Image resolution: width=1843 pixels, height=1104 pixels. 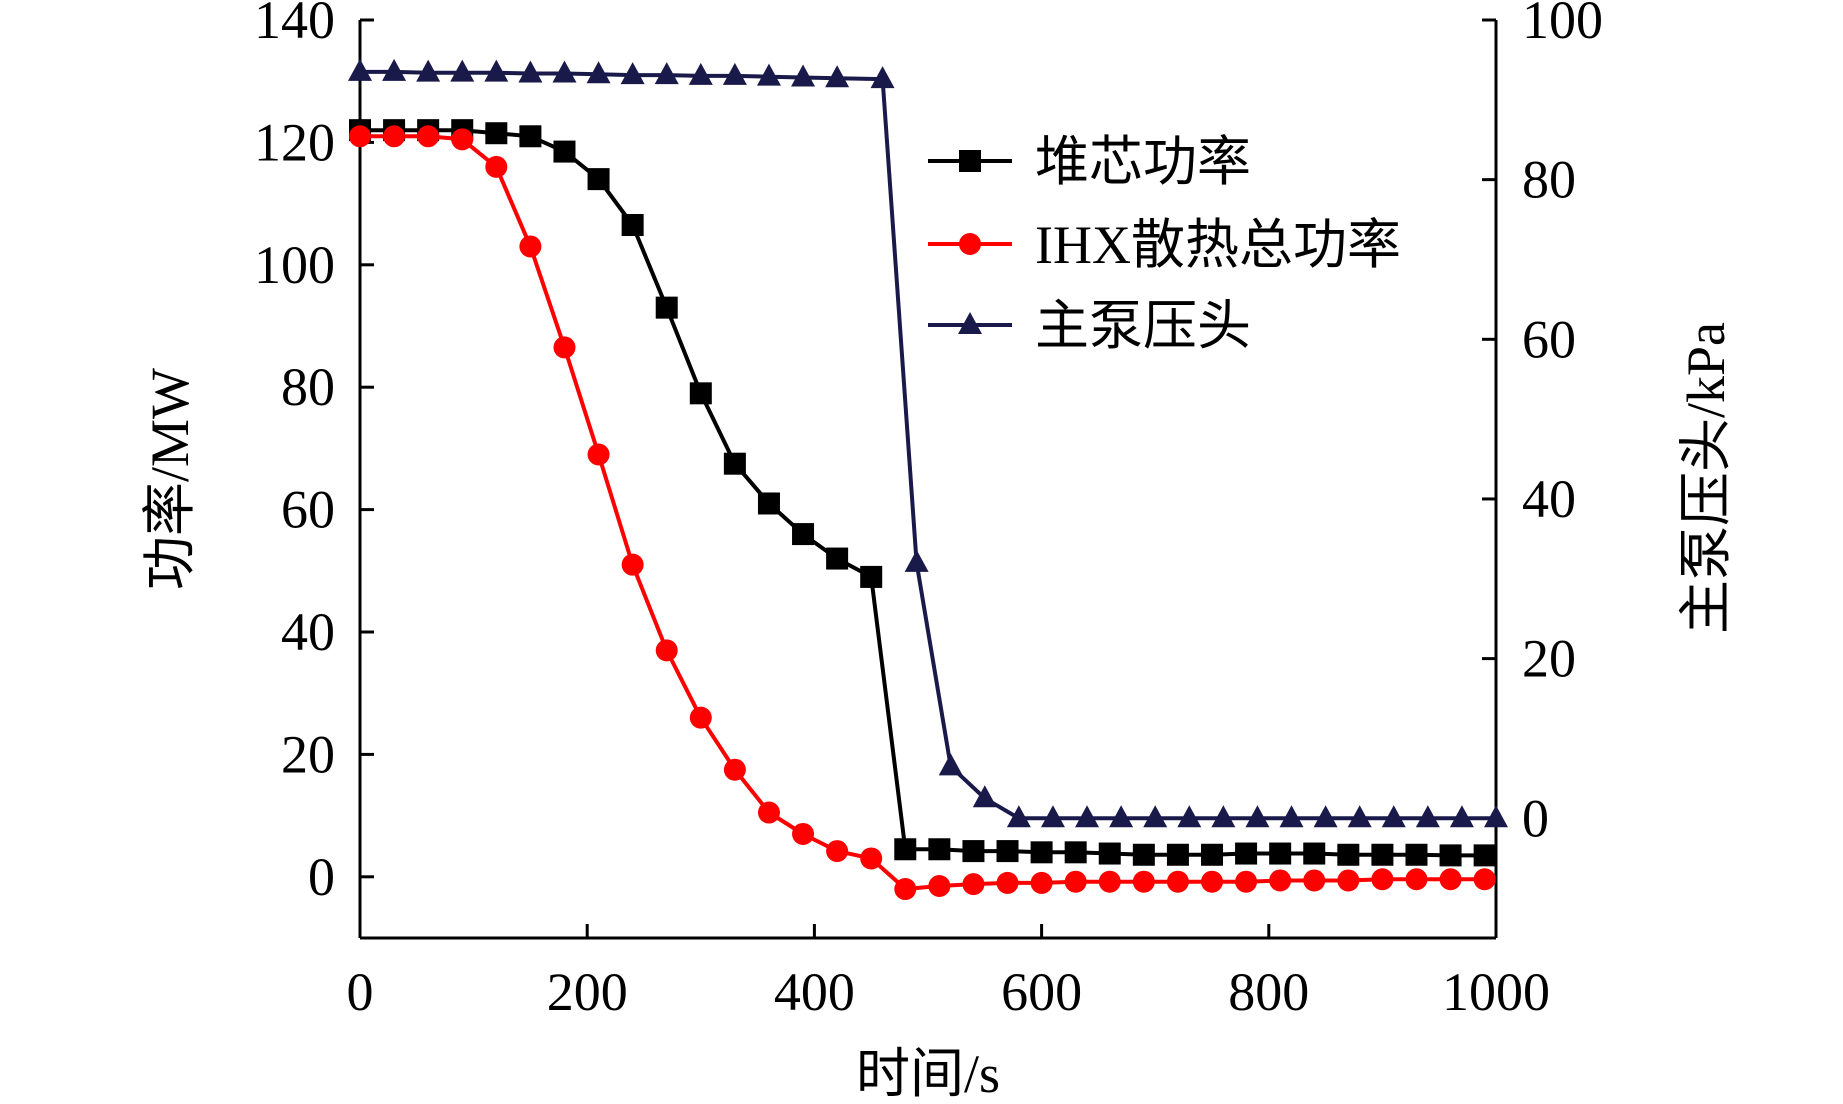 I want to click on legend-item-pump-head: 主泵压头, so click(x=1089, y=326).